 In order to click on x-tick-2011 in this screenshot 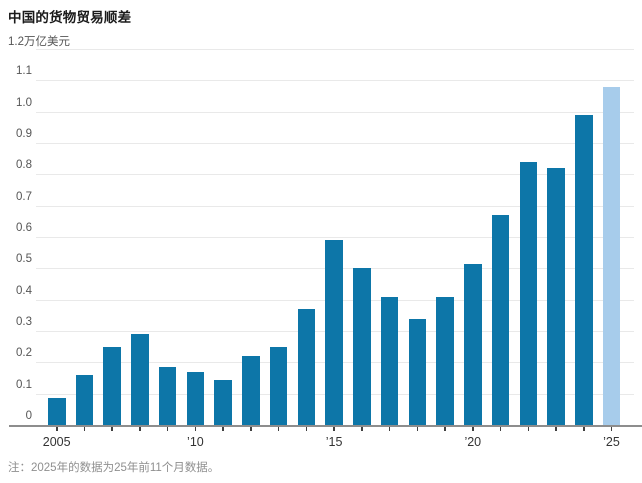, I will do `click(223, 429)`.